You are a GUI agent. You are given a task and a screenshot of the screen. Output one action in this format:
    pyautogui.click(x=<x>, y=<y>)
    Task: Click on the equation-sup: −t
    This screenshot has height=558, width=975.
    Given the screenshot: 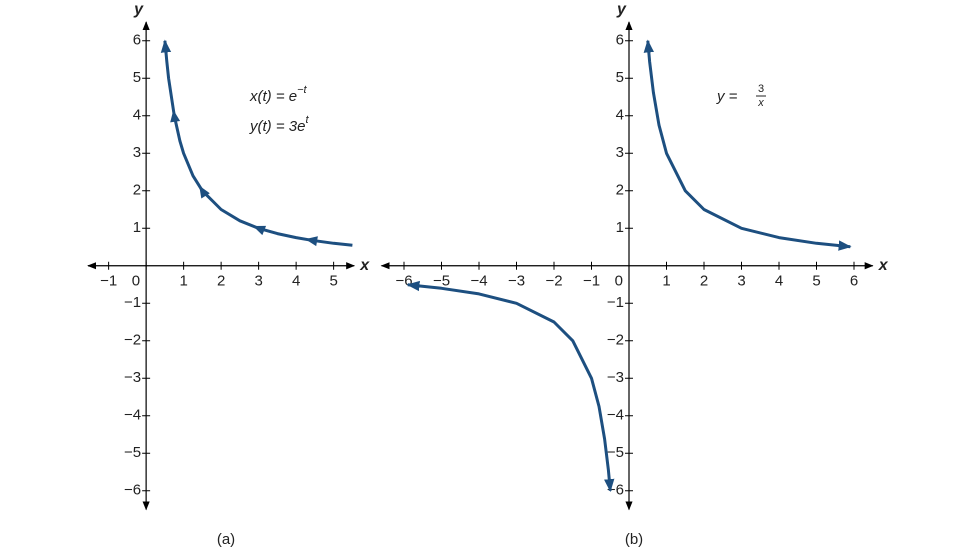 What is the action you would take?
    pyautogui.click(x=302, y=90)
    